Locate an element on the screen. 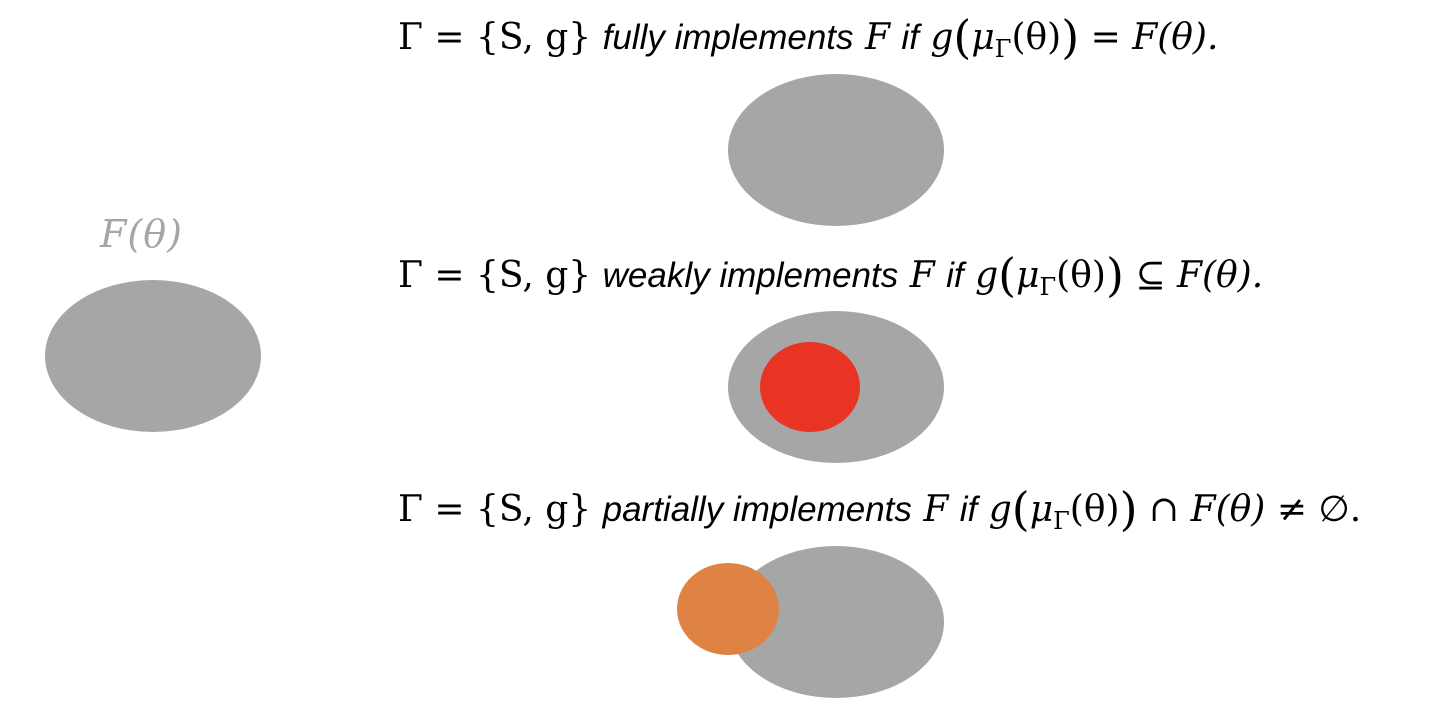  partial-overlap-circle is located at coordinates (728, 609).